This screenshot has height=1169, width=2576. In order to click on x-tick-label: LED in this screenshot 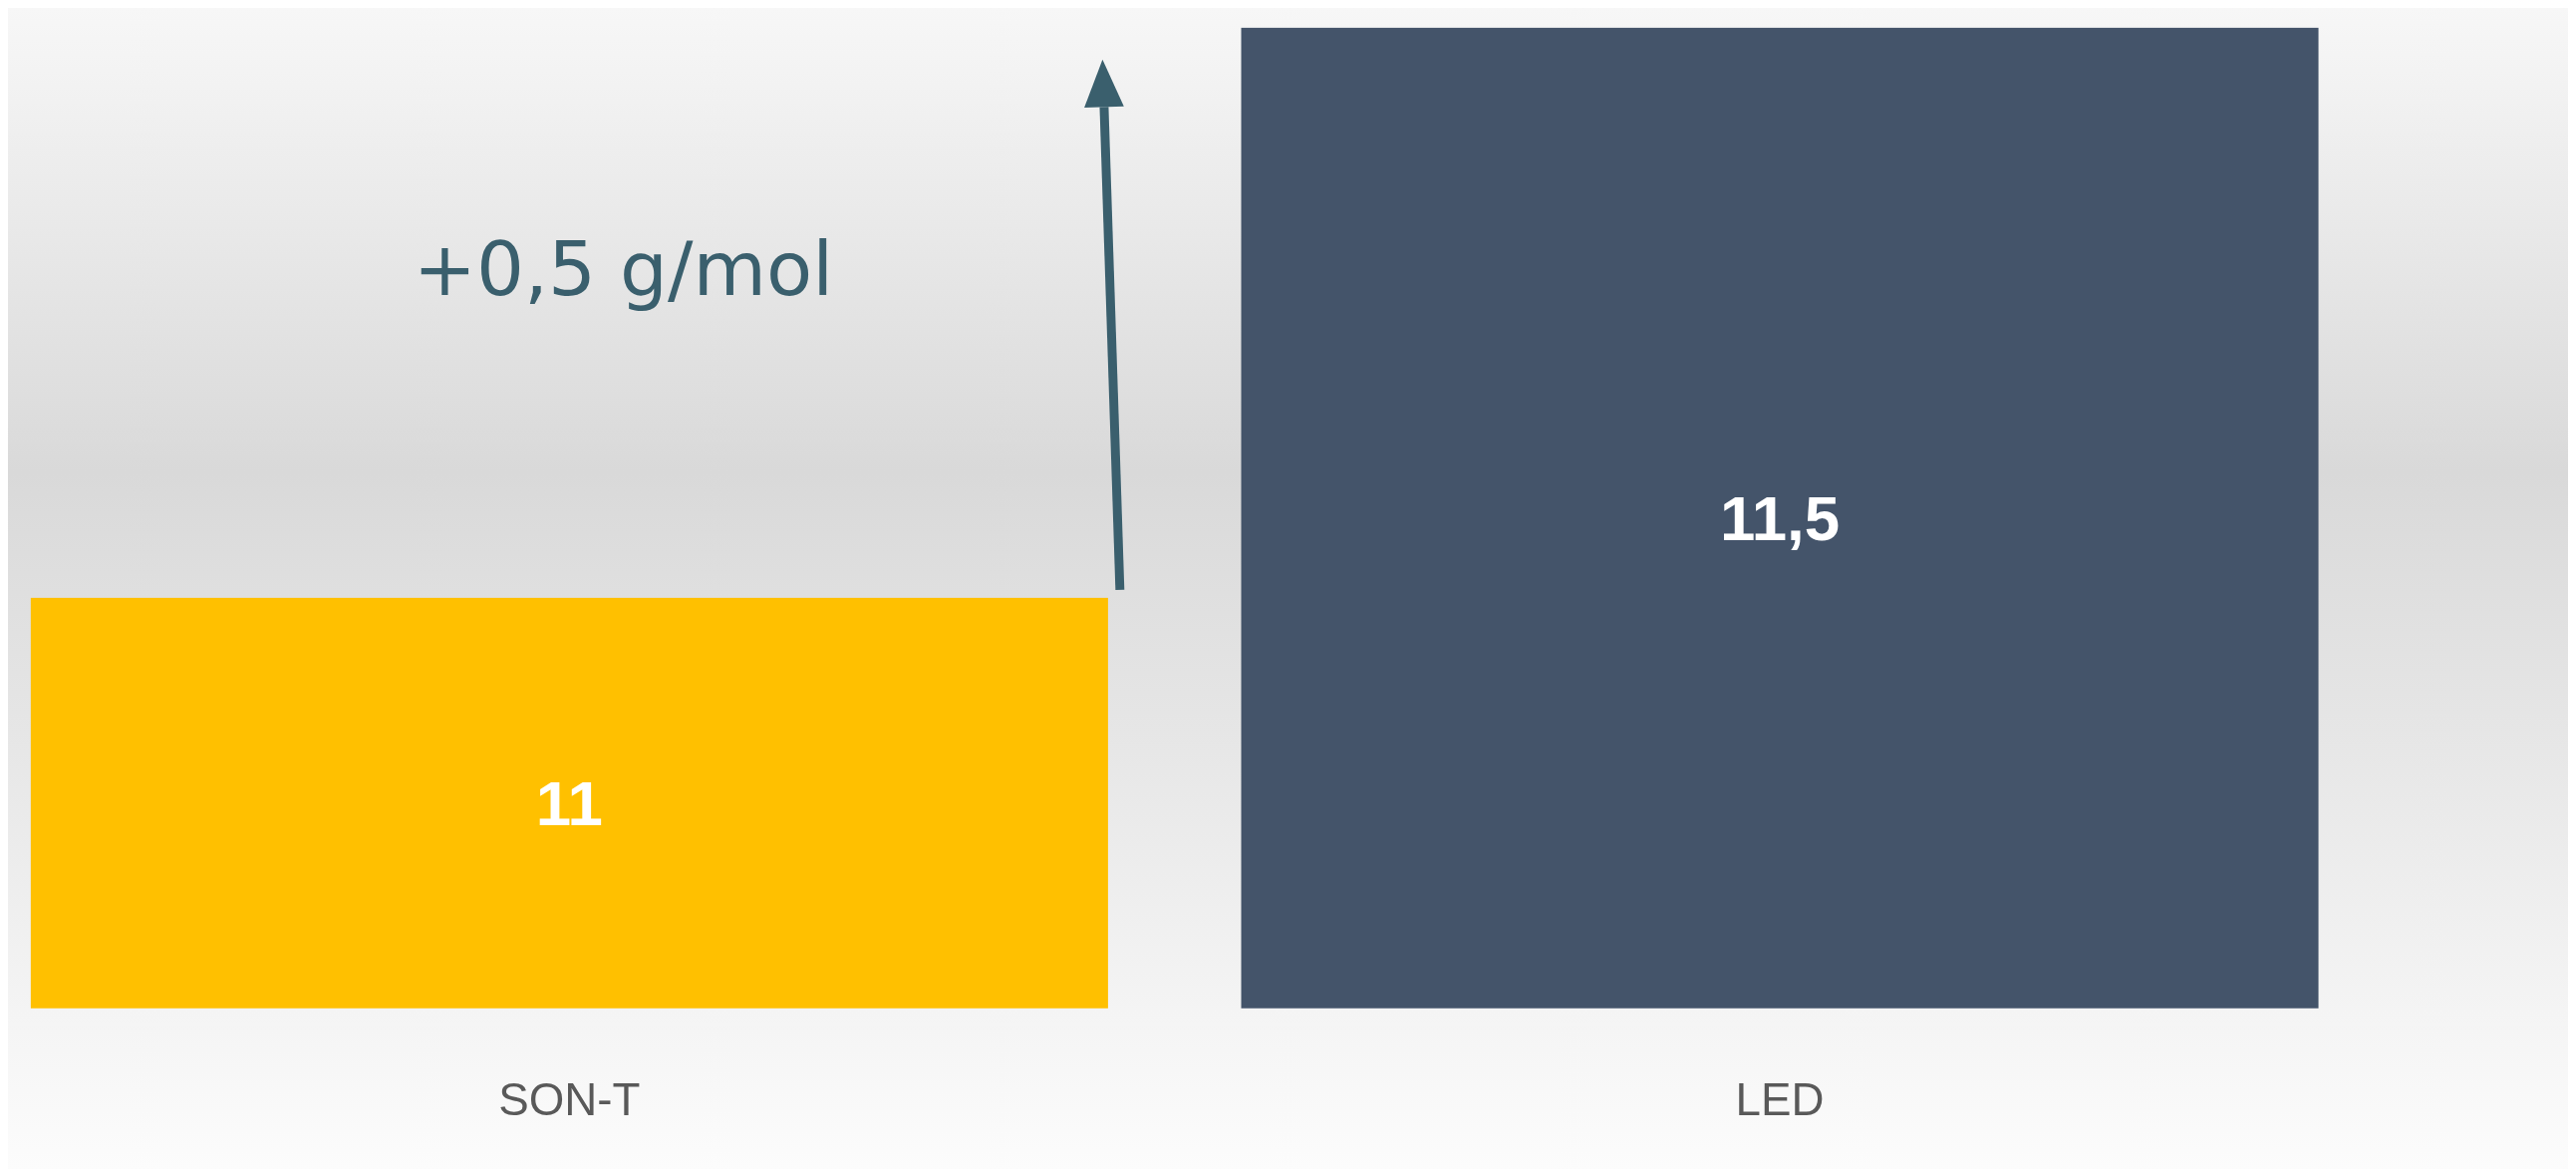, I will do `click(1780, 1100)`.